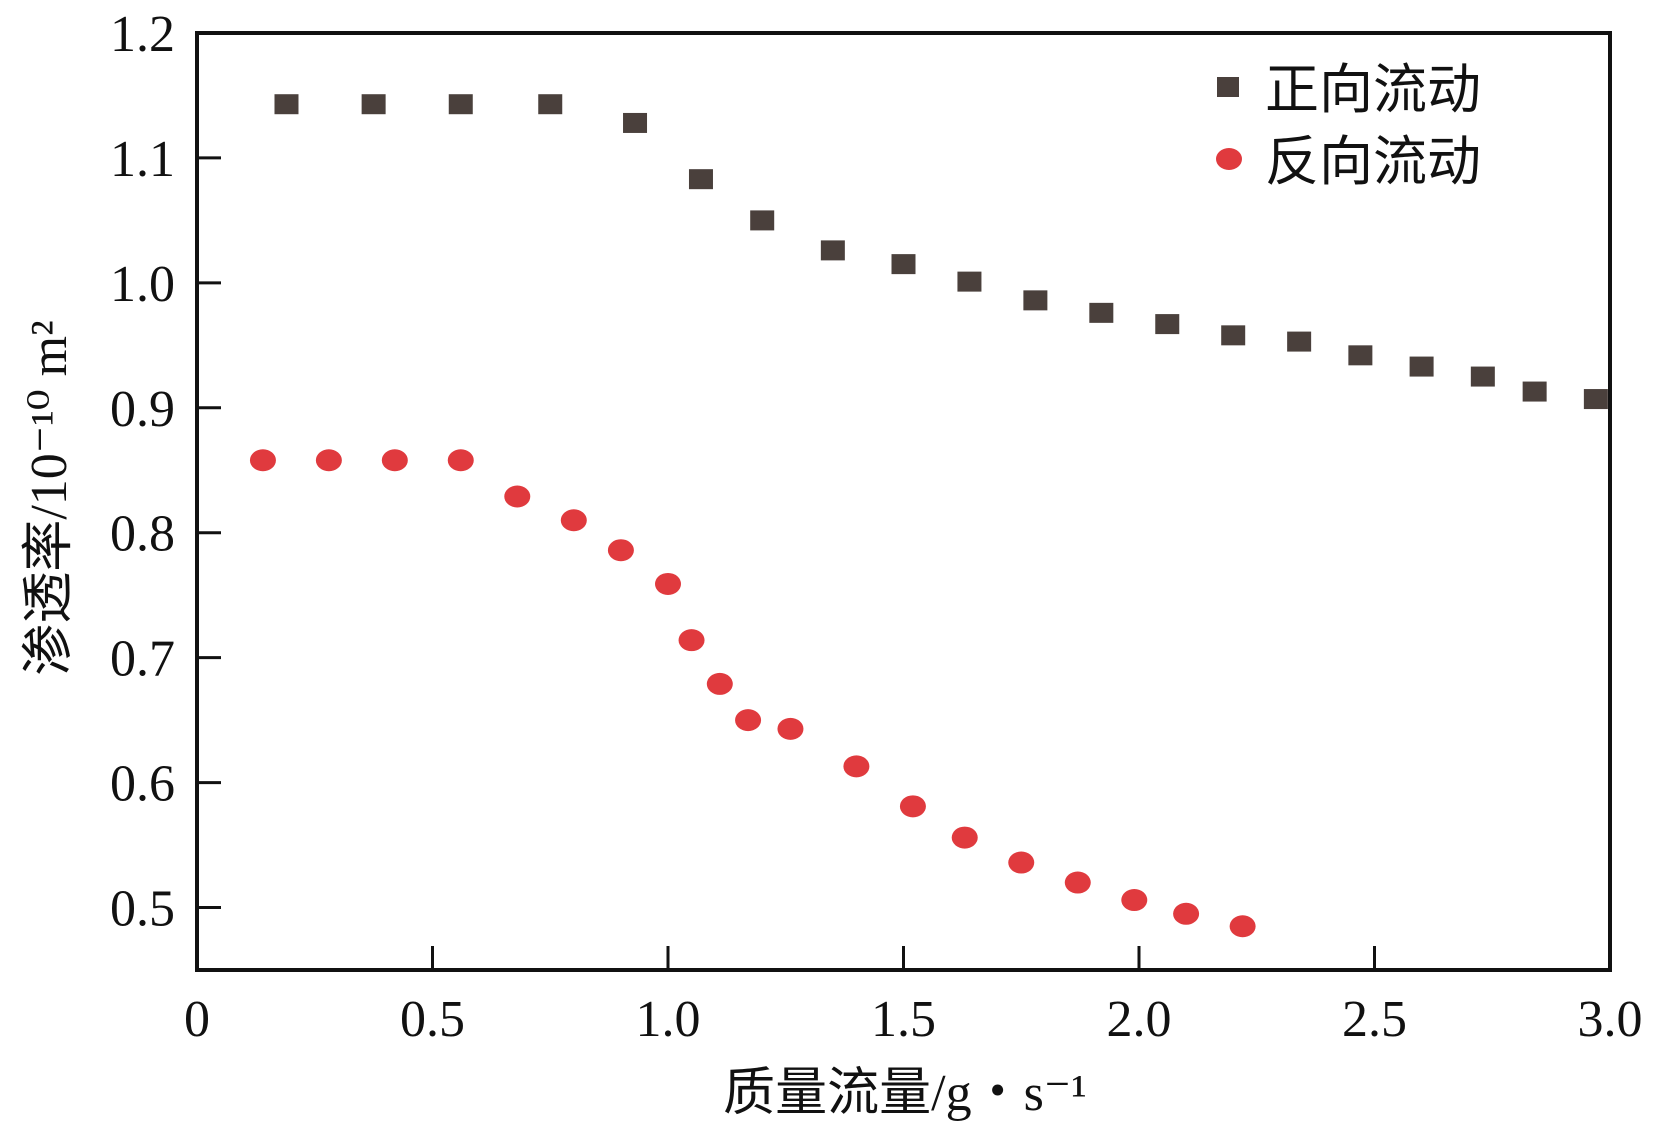 The image size is (1661, 1139). I want to click on y-tick-label: 1.0, so click(142, 284).